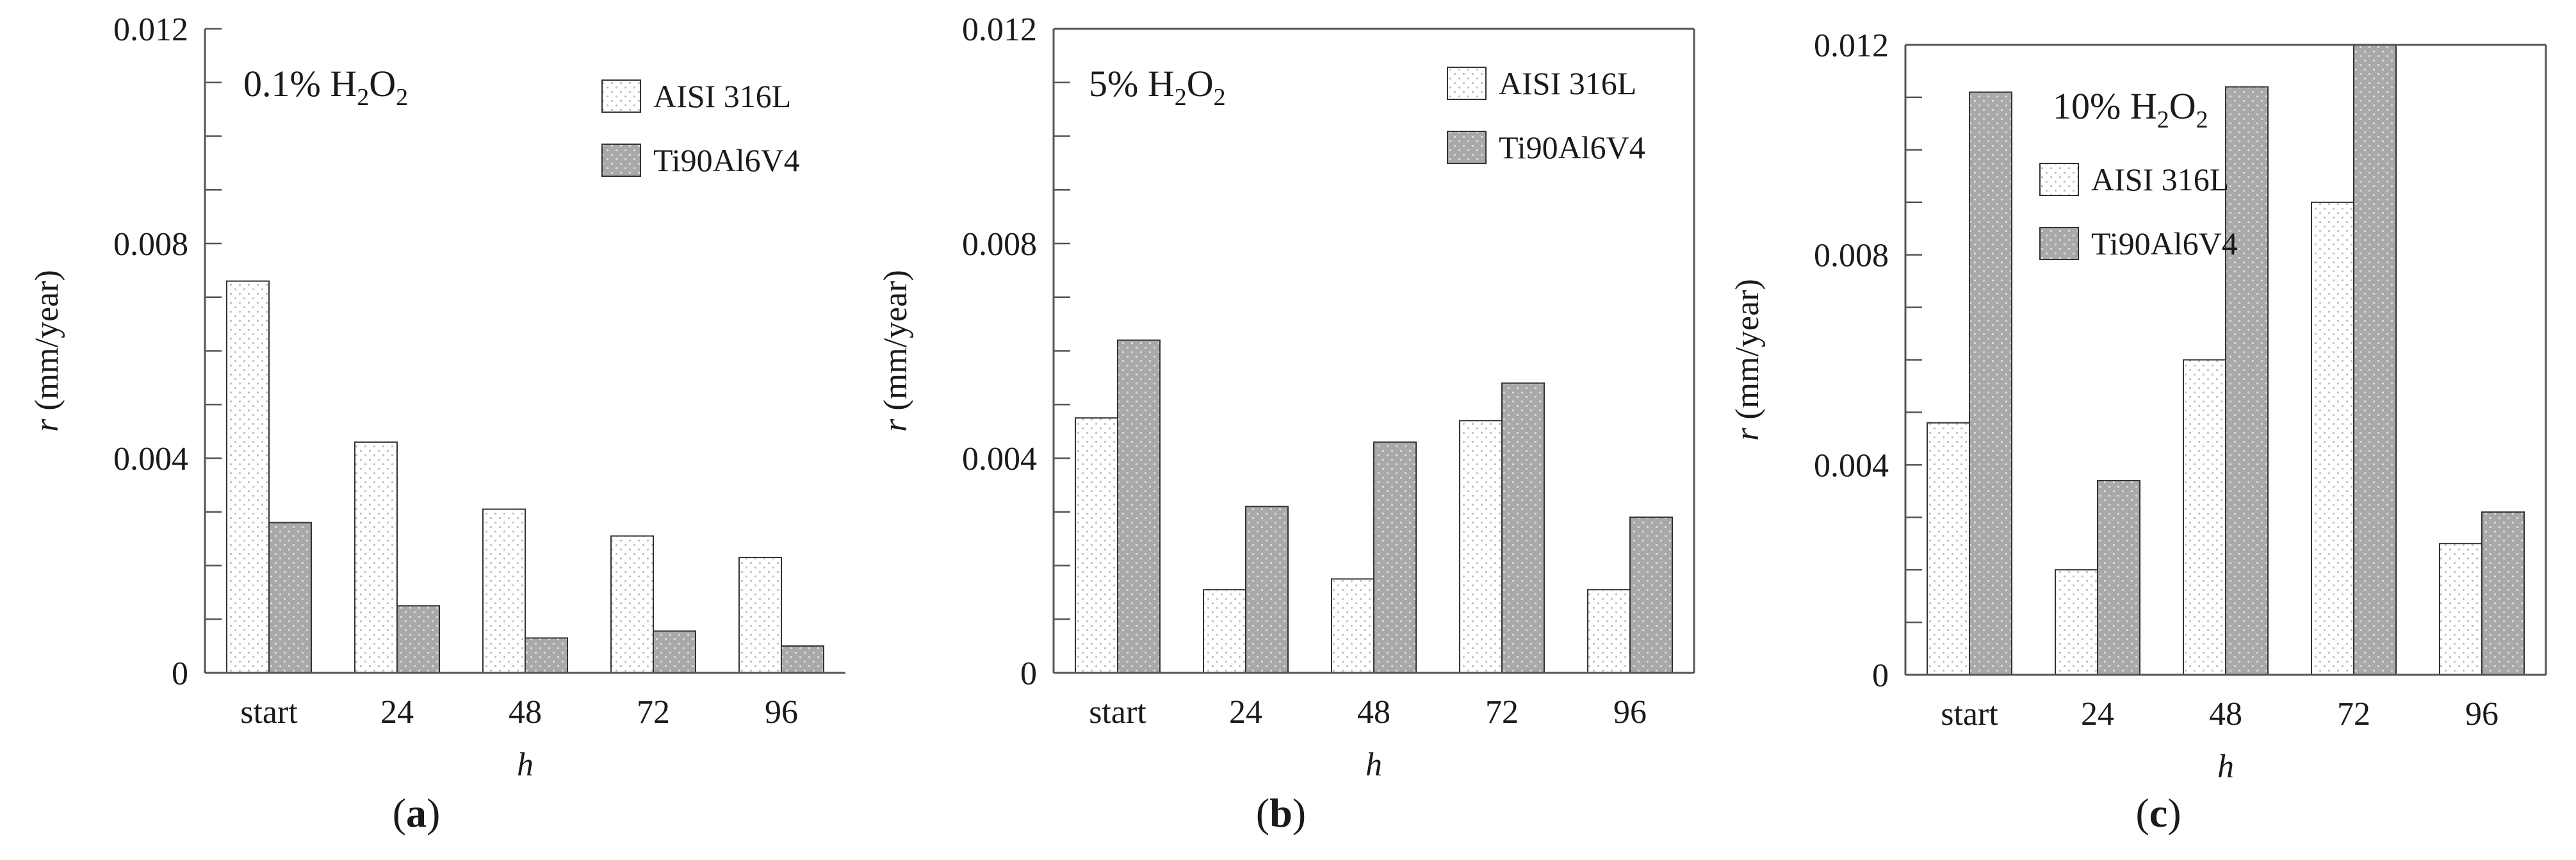 The width and height of the screenshot is (2576, 860). I want to click on concentration-annotation: 5% H2O2, so click(1157, 87).